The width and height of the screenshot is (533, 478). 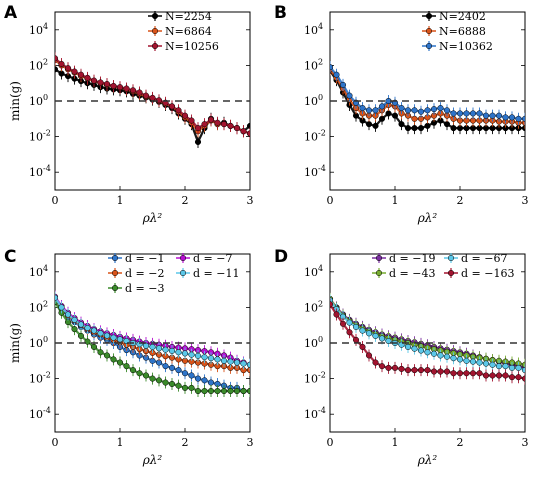 What do you see at coordinates (315, 136) in the screenshot?
I see `y-tick-label: 10⁻²` at bounding box center [315, 136].